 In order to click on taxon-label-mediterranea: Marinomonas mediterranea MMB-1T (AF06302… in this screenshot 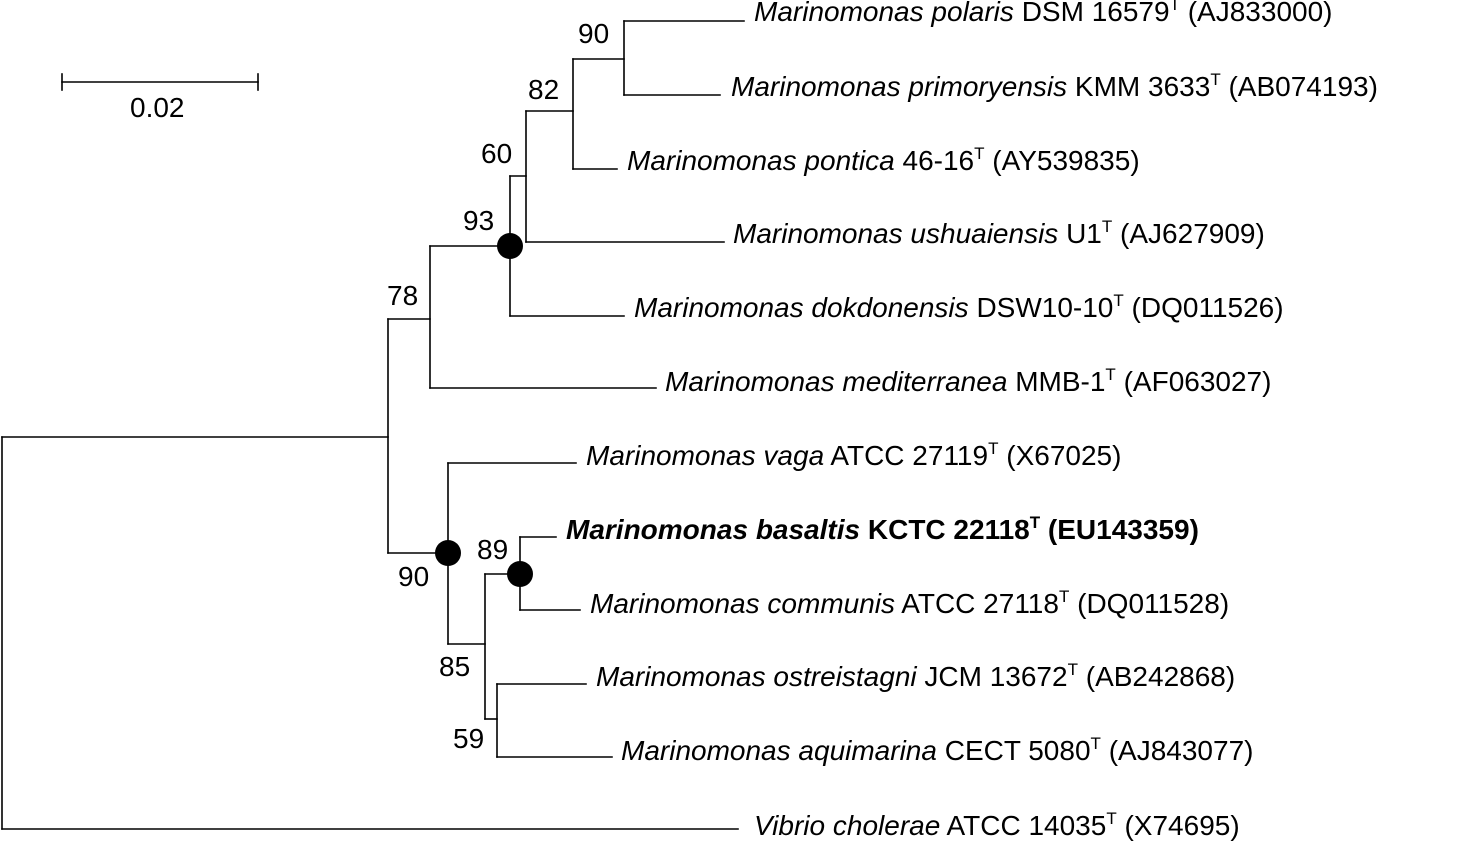, I will do `click(968, 381)`.